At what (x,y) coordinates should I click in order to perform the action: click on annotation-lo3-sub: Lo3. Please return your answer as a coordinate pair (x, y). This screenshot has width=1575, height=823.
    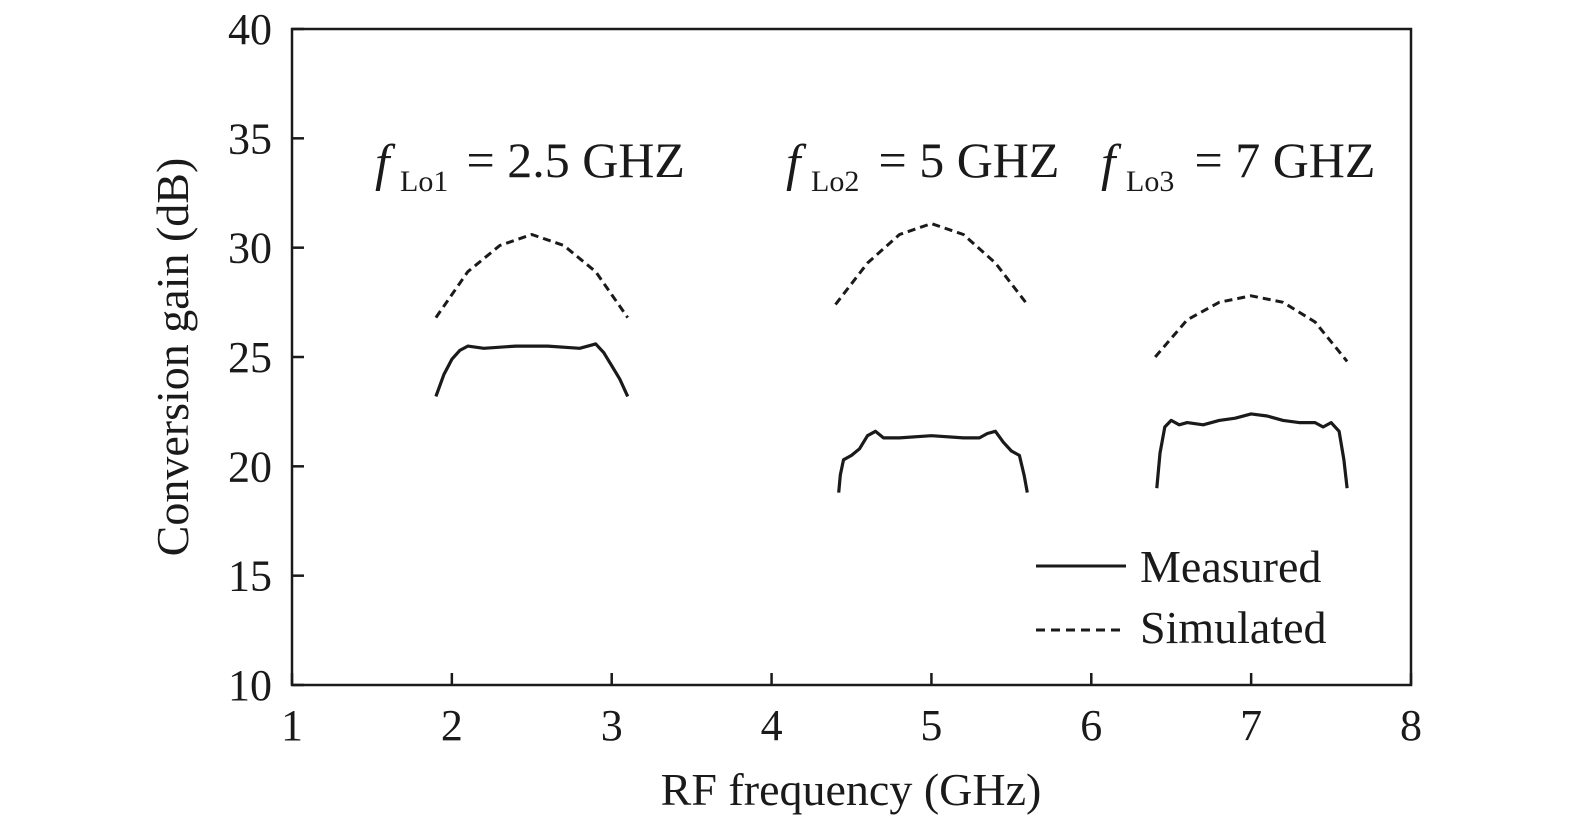
    Looking at the image, I should click on (1150, 181).